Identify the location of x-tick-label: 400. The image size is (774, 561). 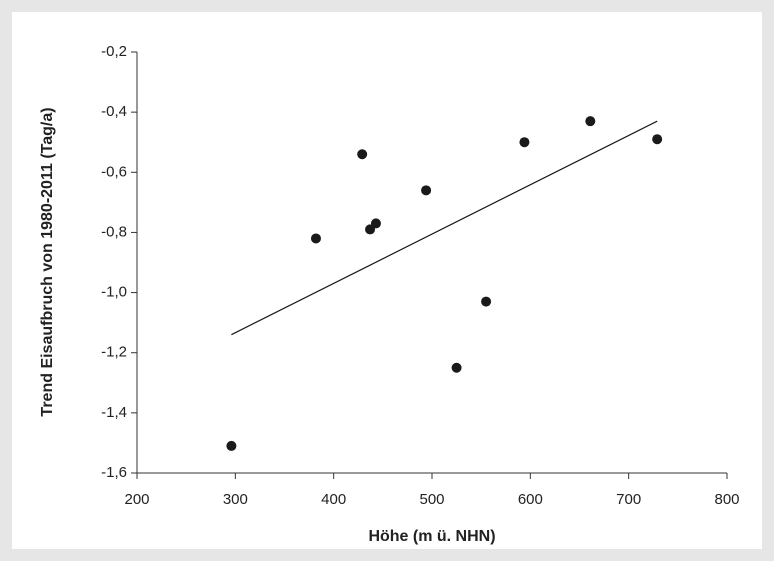
(333, 499).